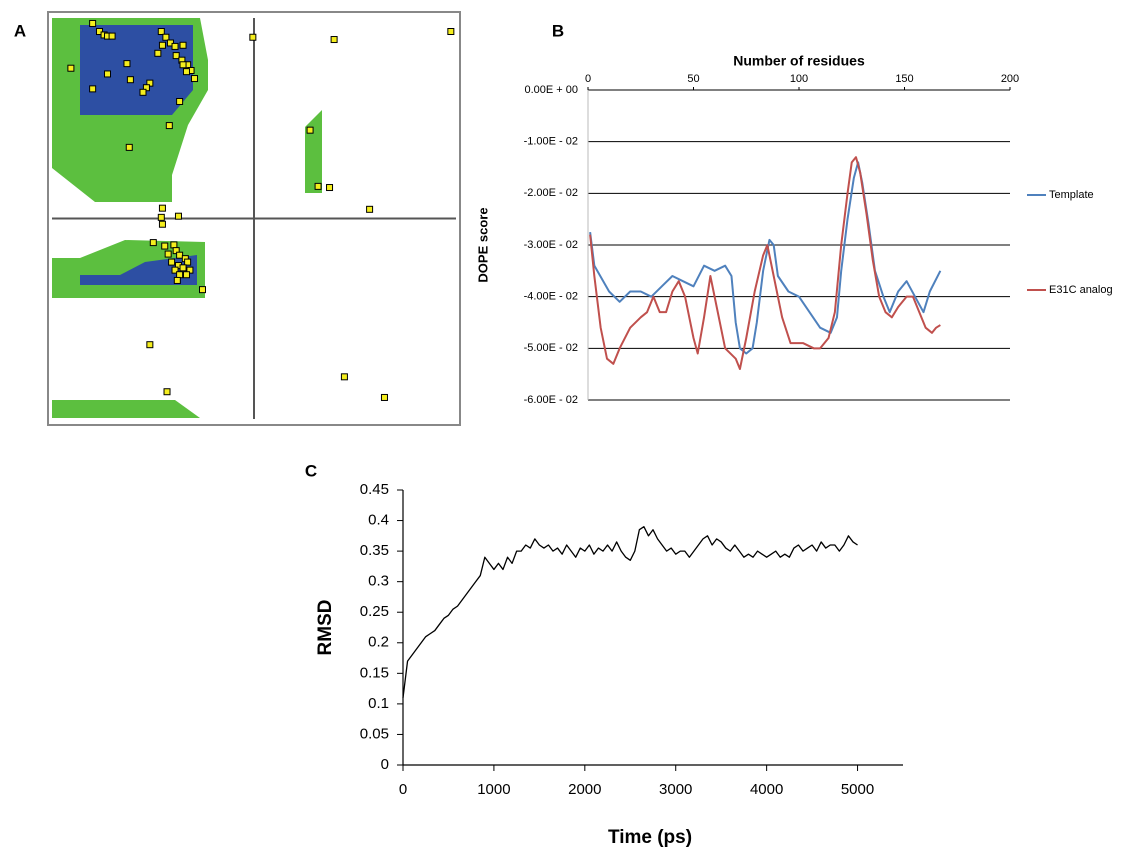 The height and width of the screenshot is (856, 1148). What do you see at coordinates (482, 244) in the screenshot?
I see `y-axis-label: DOPE score` at bounding box center [482, 244].